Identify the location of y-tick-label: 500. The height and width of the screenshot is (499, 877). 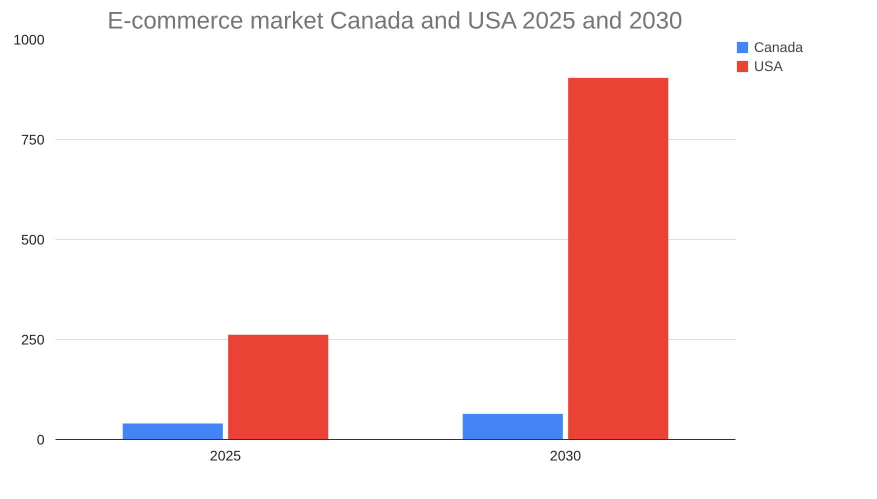
(33, 240).